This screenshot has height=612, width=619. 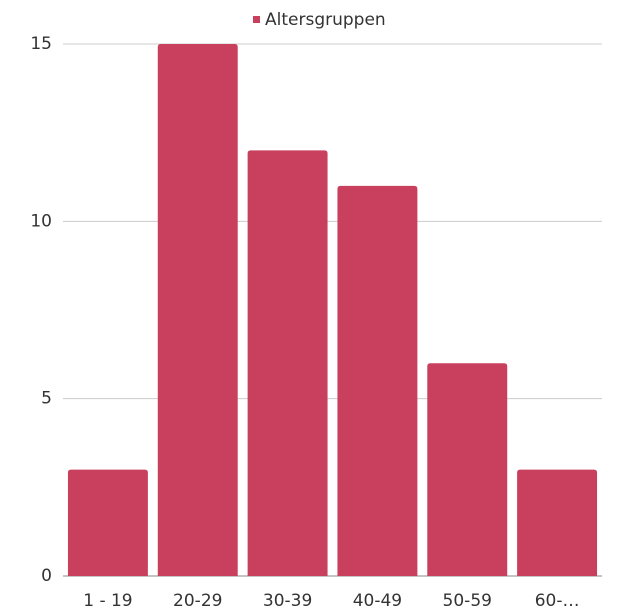 I want to click on x-tick-label: 40-49, so click(x=377, y=601).